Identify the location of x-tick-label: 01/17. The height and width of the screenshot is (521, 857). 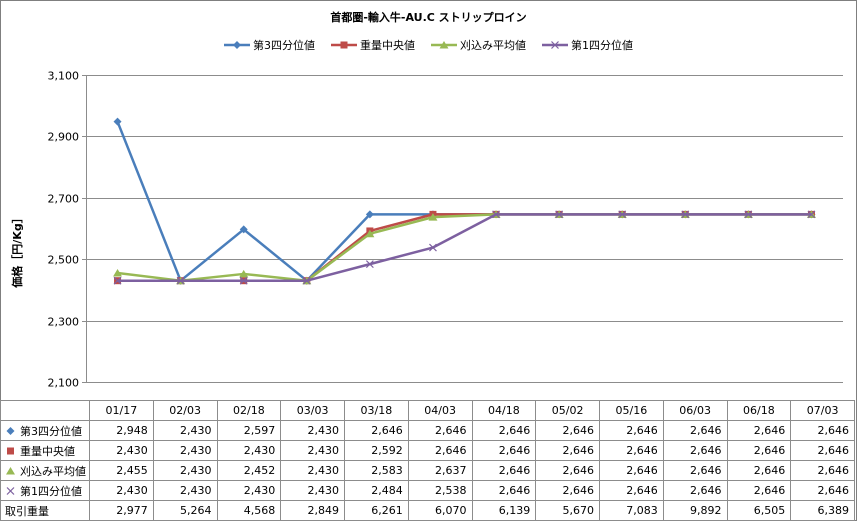
(121, 410).